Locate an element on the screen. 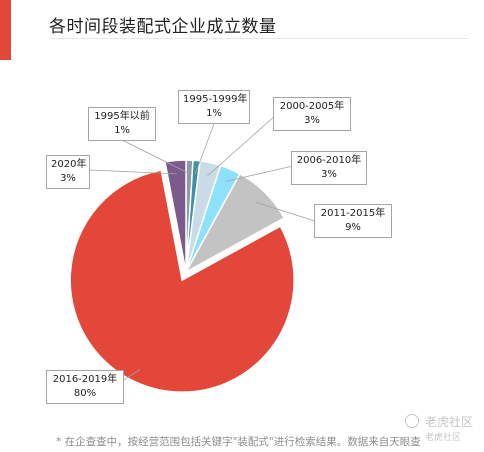 The height and width of the screenshot is (452, 484). source-footnote: * 在企查查中，按经营范围包括关键字"装配式"进行检索结果。数据来自天眼查 is located at coordinates (238, 442).